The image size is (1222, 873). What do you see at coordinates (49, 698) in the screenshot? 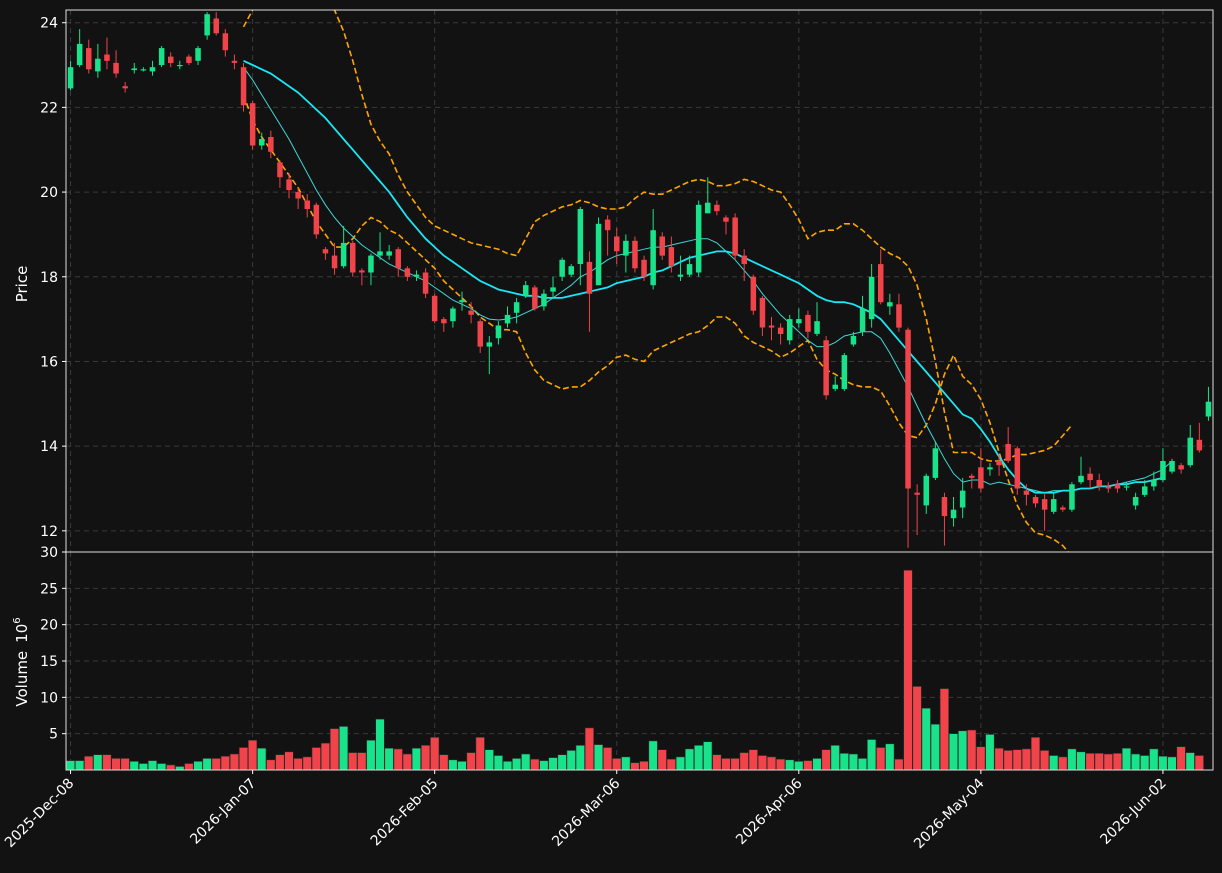
I see `volume-tick-label: 10` at bounding box center [49, 698].